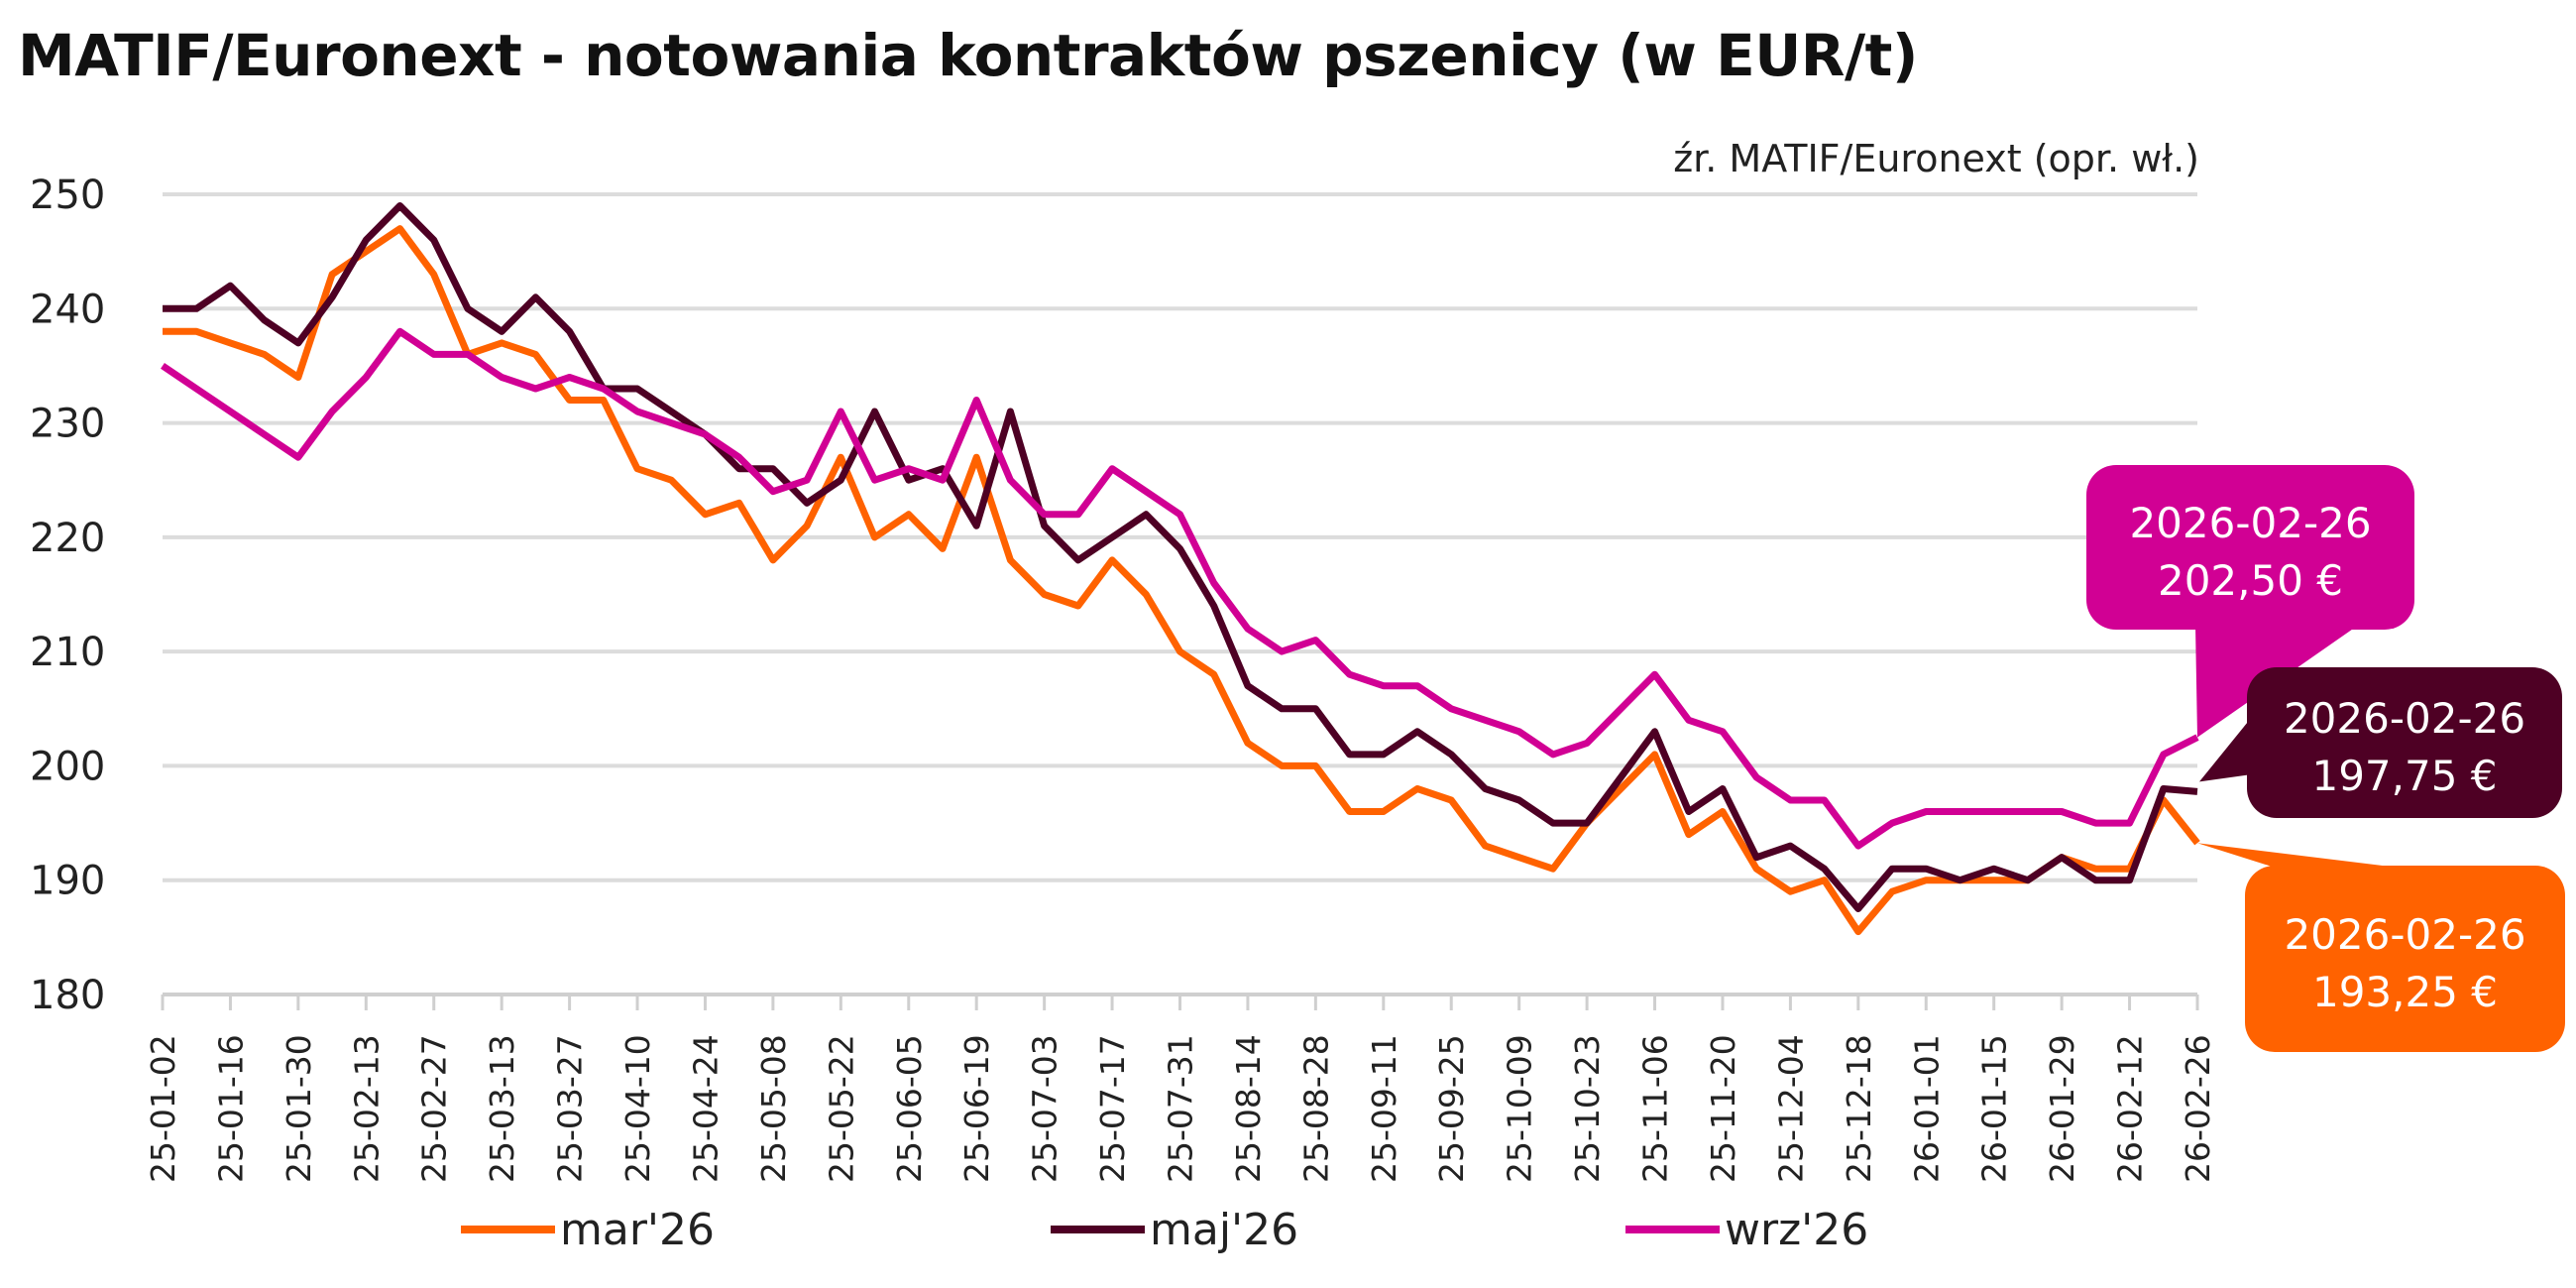 This screenshot has width=2576, height=1288. Describe the element at coordinates (1315, 1109) in the screenshot. I see `x-tick-label: 25-08-28` at that location.